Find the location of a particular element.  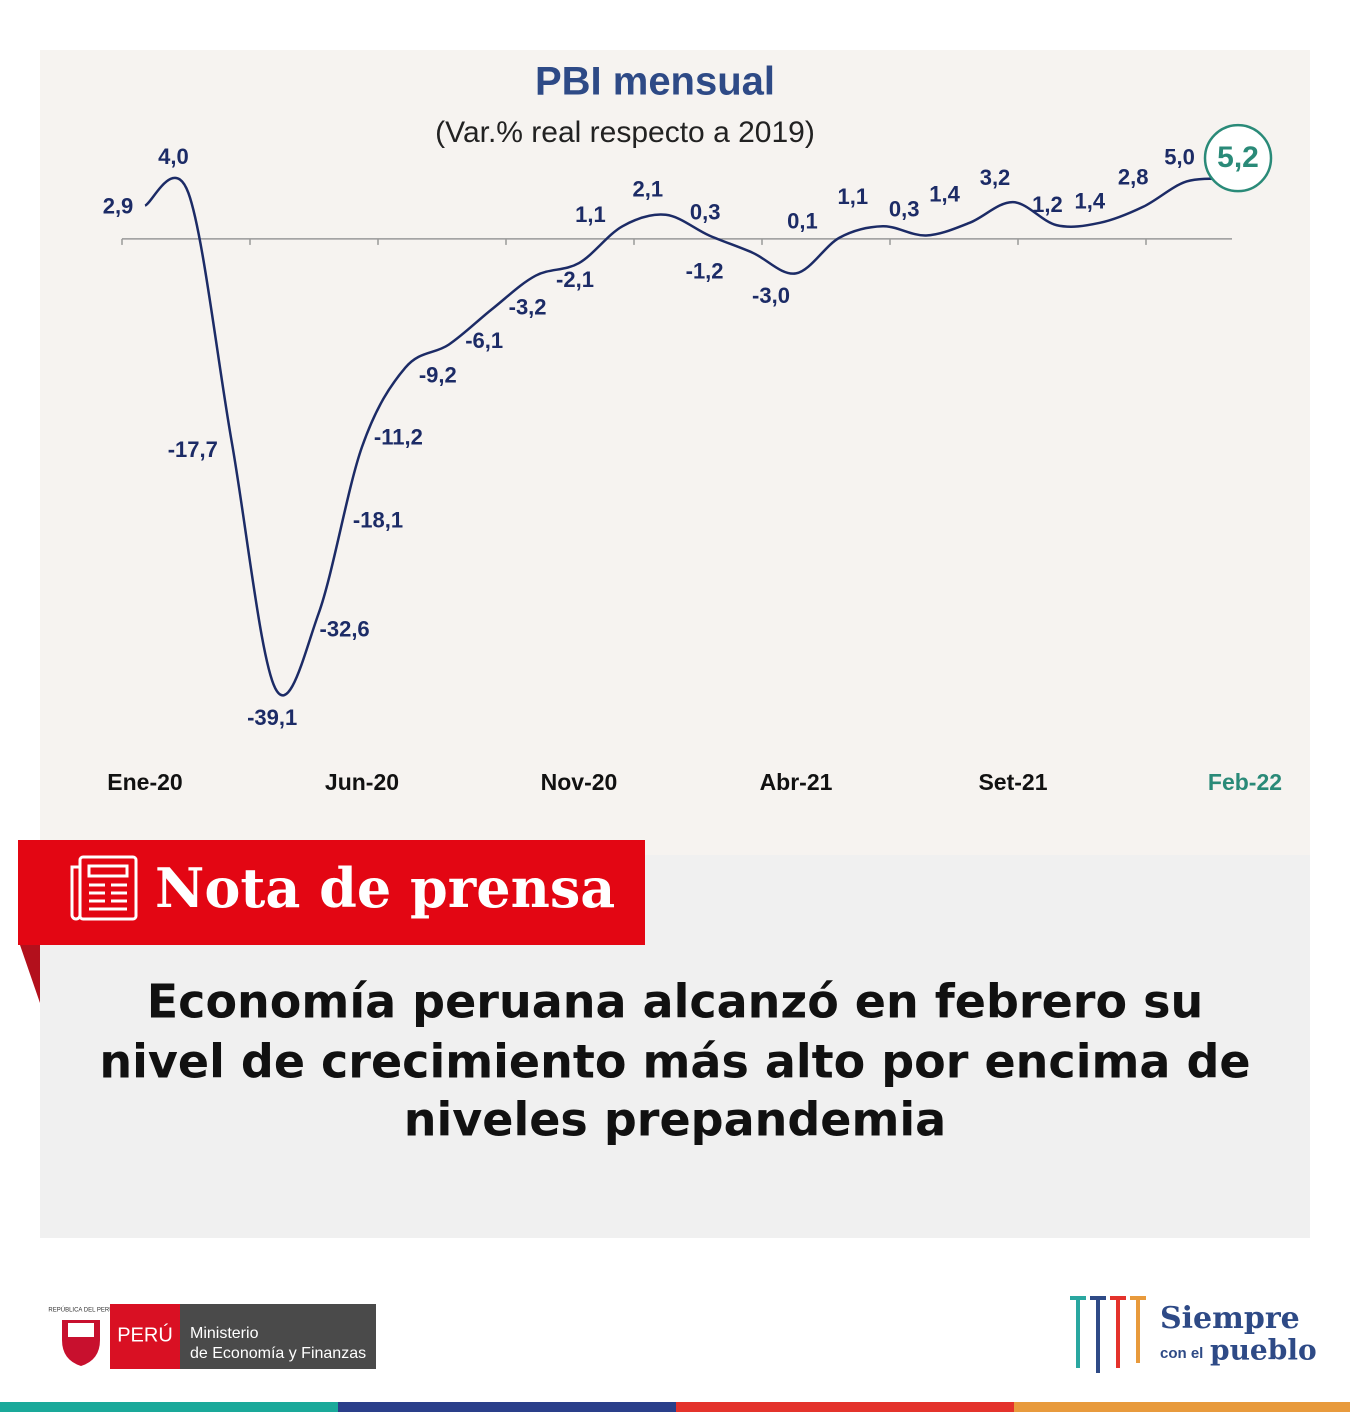

value-label: -39,1 is located at coordinates (272, 717).